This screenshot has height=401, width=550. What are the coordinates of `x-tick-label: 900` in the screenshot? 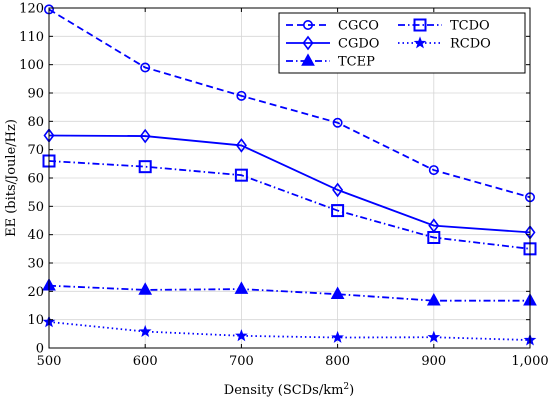 It's located at (433, 361).